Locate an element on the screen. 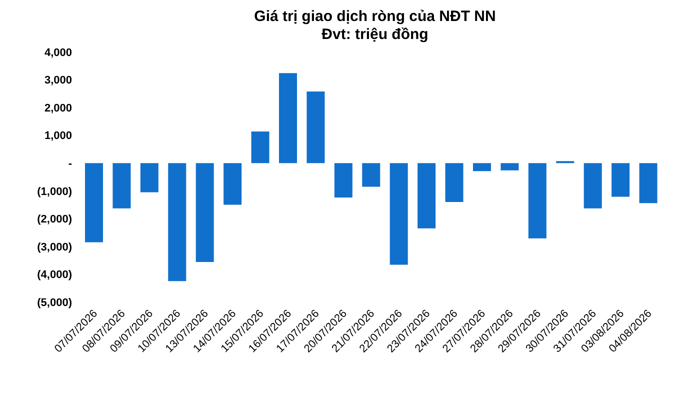 Image resolution: width=690 pixels, height=399 pixels. y-tick-label: (4,000) is located at coordinates (54, 275).